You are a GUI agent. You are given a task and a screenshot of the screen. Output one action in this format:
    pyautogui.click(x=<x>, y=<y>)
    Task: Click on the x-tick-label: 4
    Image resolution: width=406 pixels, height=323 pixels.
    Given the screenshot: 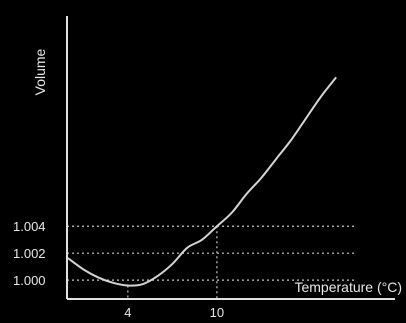 What is the action you would take?
    pyautogui.click(x=127, y=312)
    